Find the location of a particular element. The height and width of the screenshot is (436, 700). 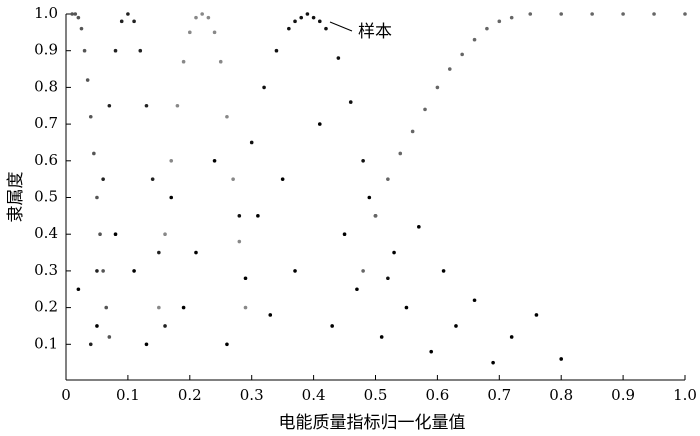

y-tick-label: 0.6 is located at coordinates (46, 160).